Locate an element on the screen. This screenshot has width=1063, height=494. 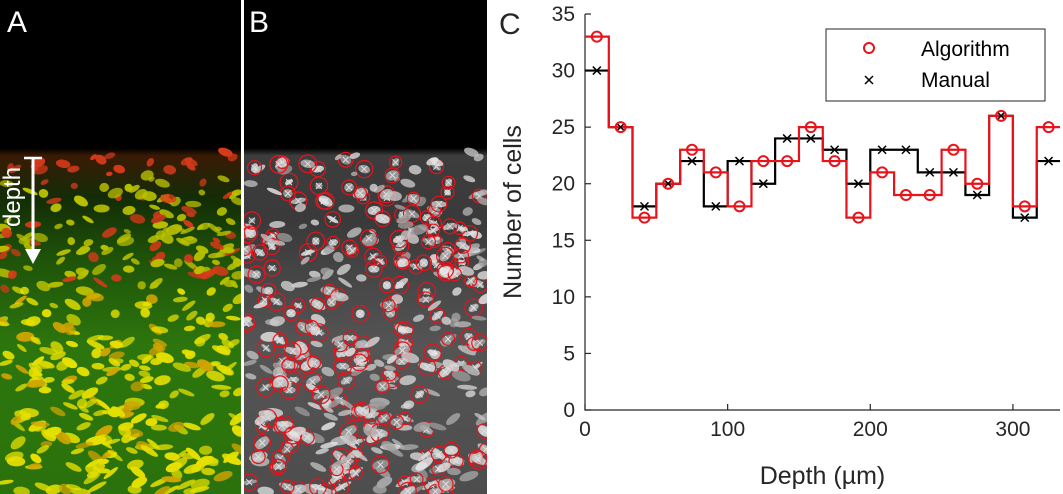
x-tick-label: 0 is located at coordinates (585, 429).